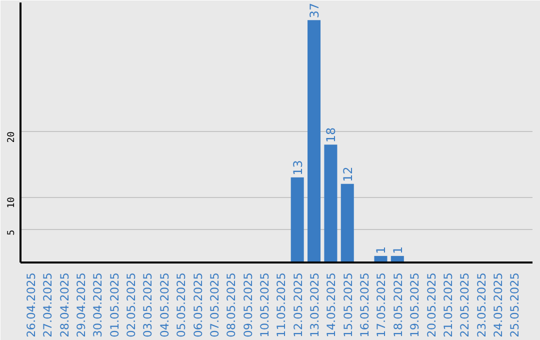  I want to click on x-tick-label: 16.05.2025, so click(365, 305).